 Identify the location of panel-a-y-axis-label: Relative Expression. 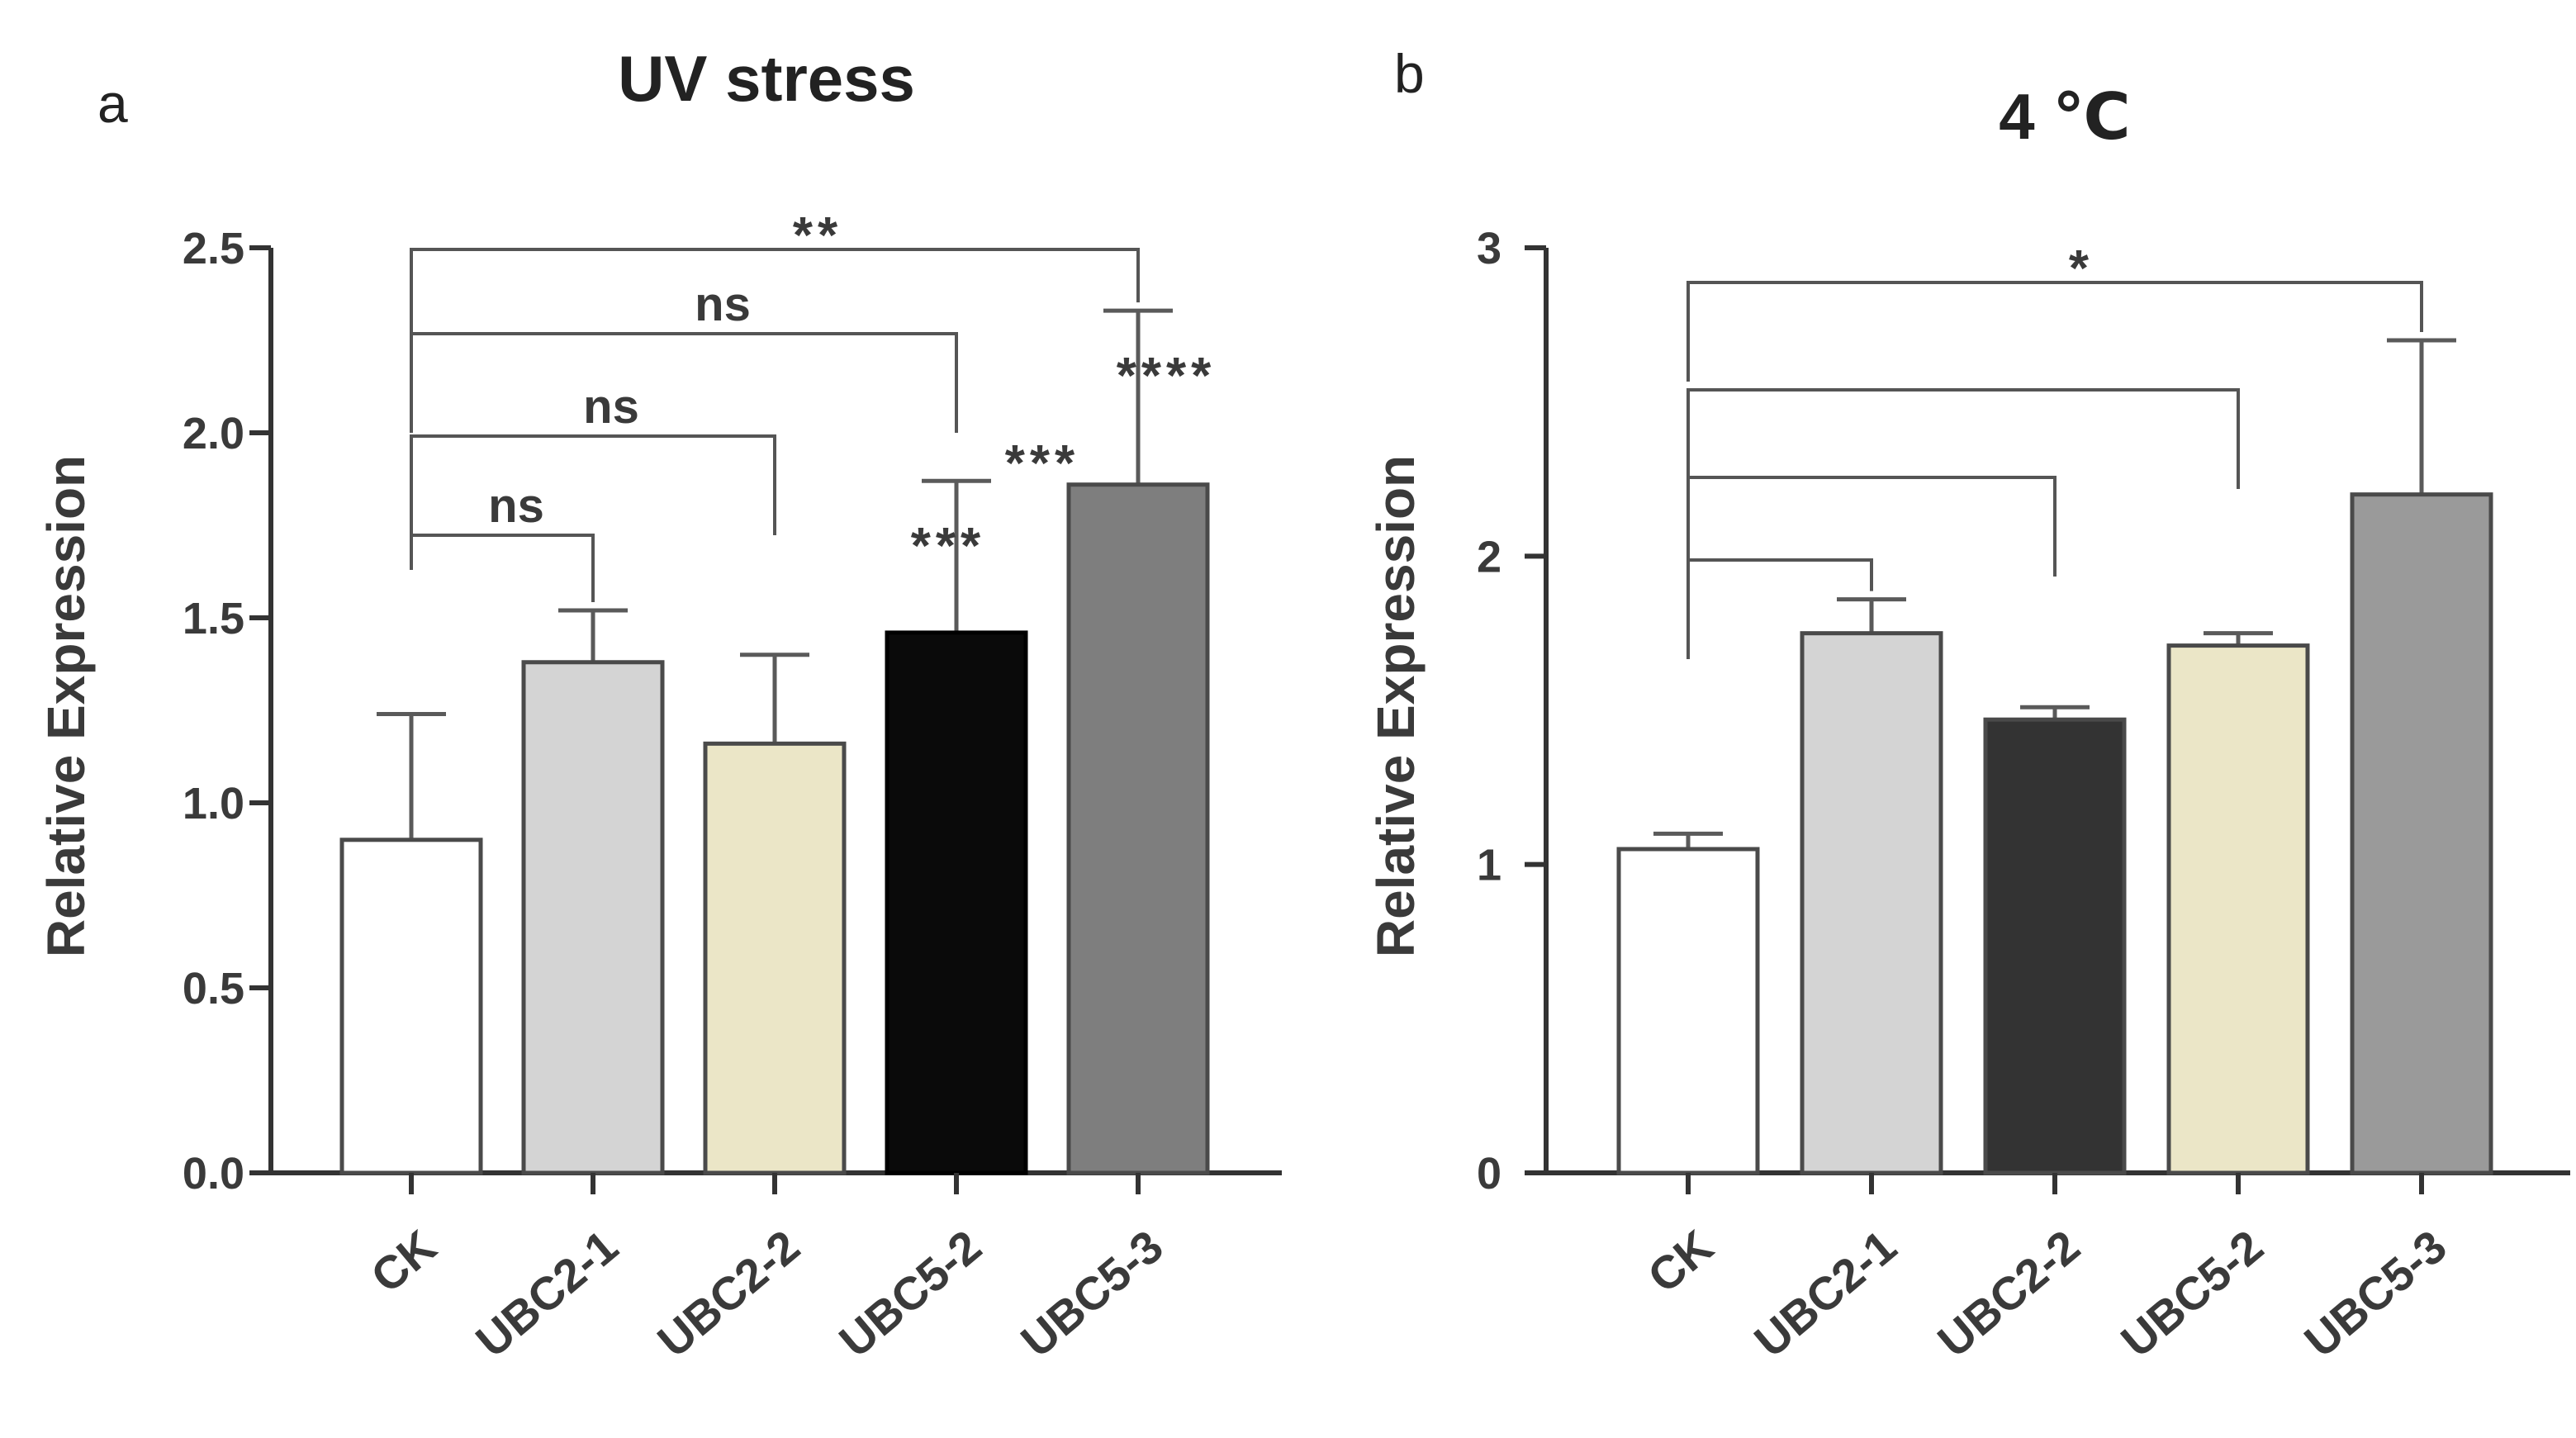
(66, 706).